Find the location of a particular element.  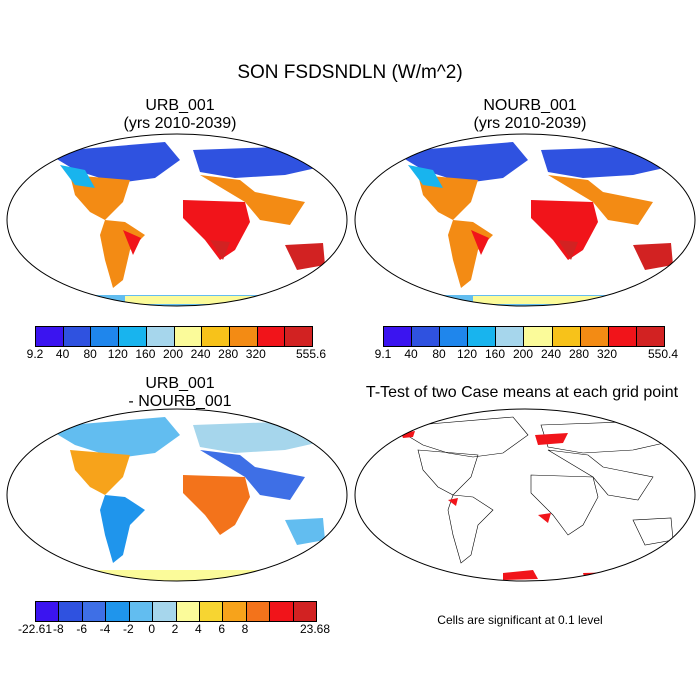

nourb-colorbar-tick-label: 280 is located at coordinates (579, 354).